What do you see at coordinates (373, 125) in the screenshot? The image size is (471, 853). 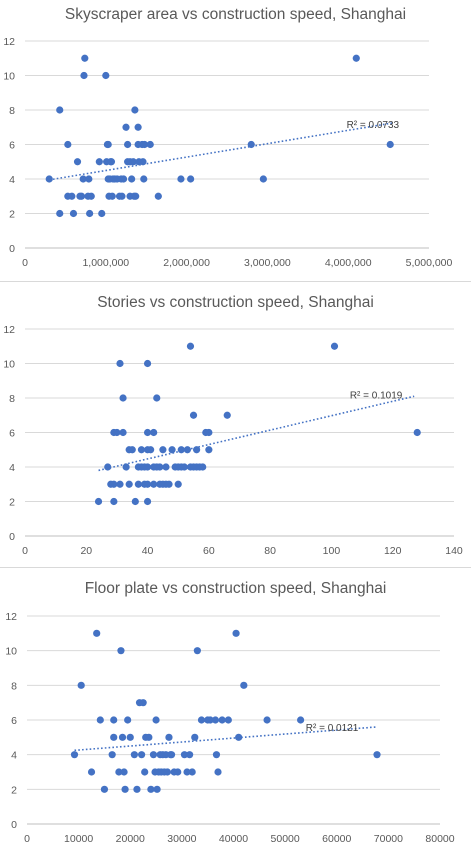 I see `r-squared-label: R² = 0.0733` at bounding box center [373, 125].